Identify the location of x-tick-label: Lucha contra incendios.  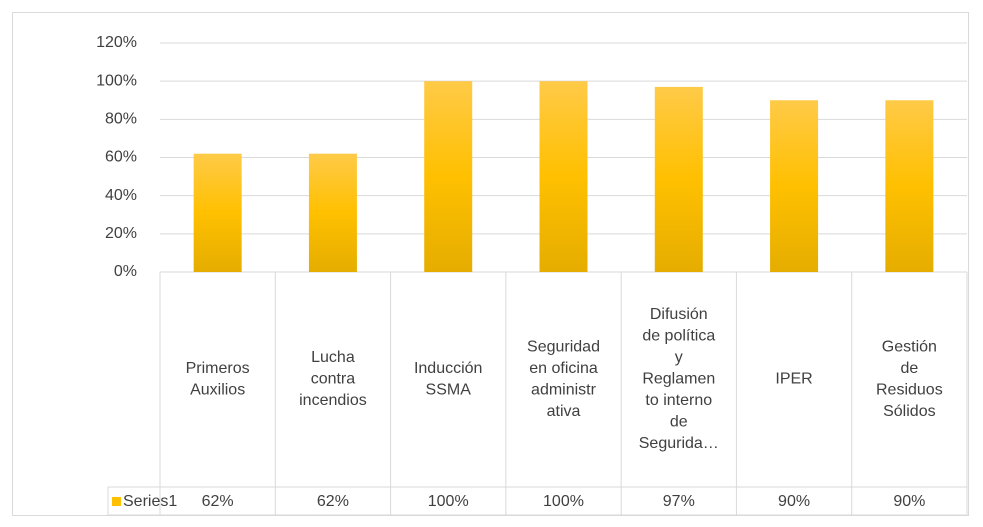
(333, 379).